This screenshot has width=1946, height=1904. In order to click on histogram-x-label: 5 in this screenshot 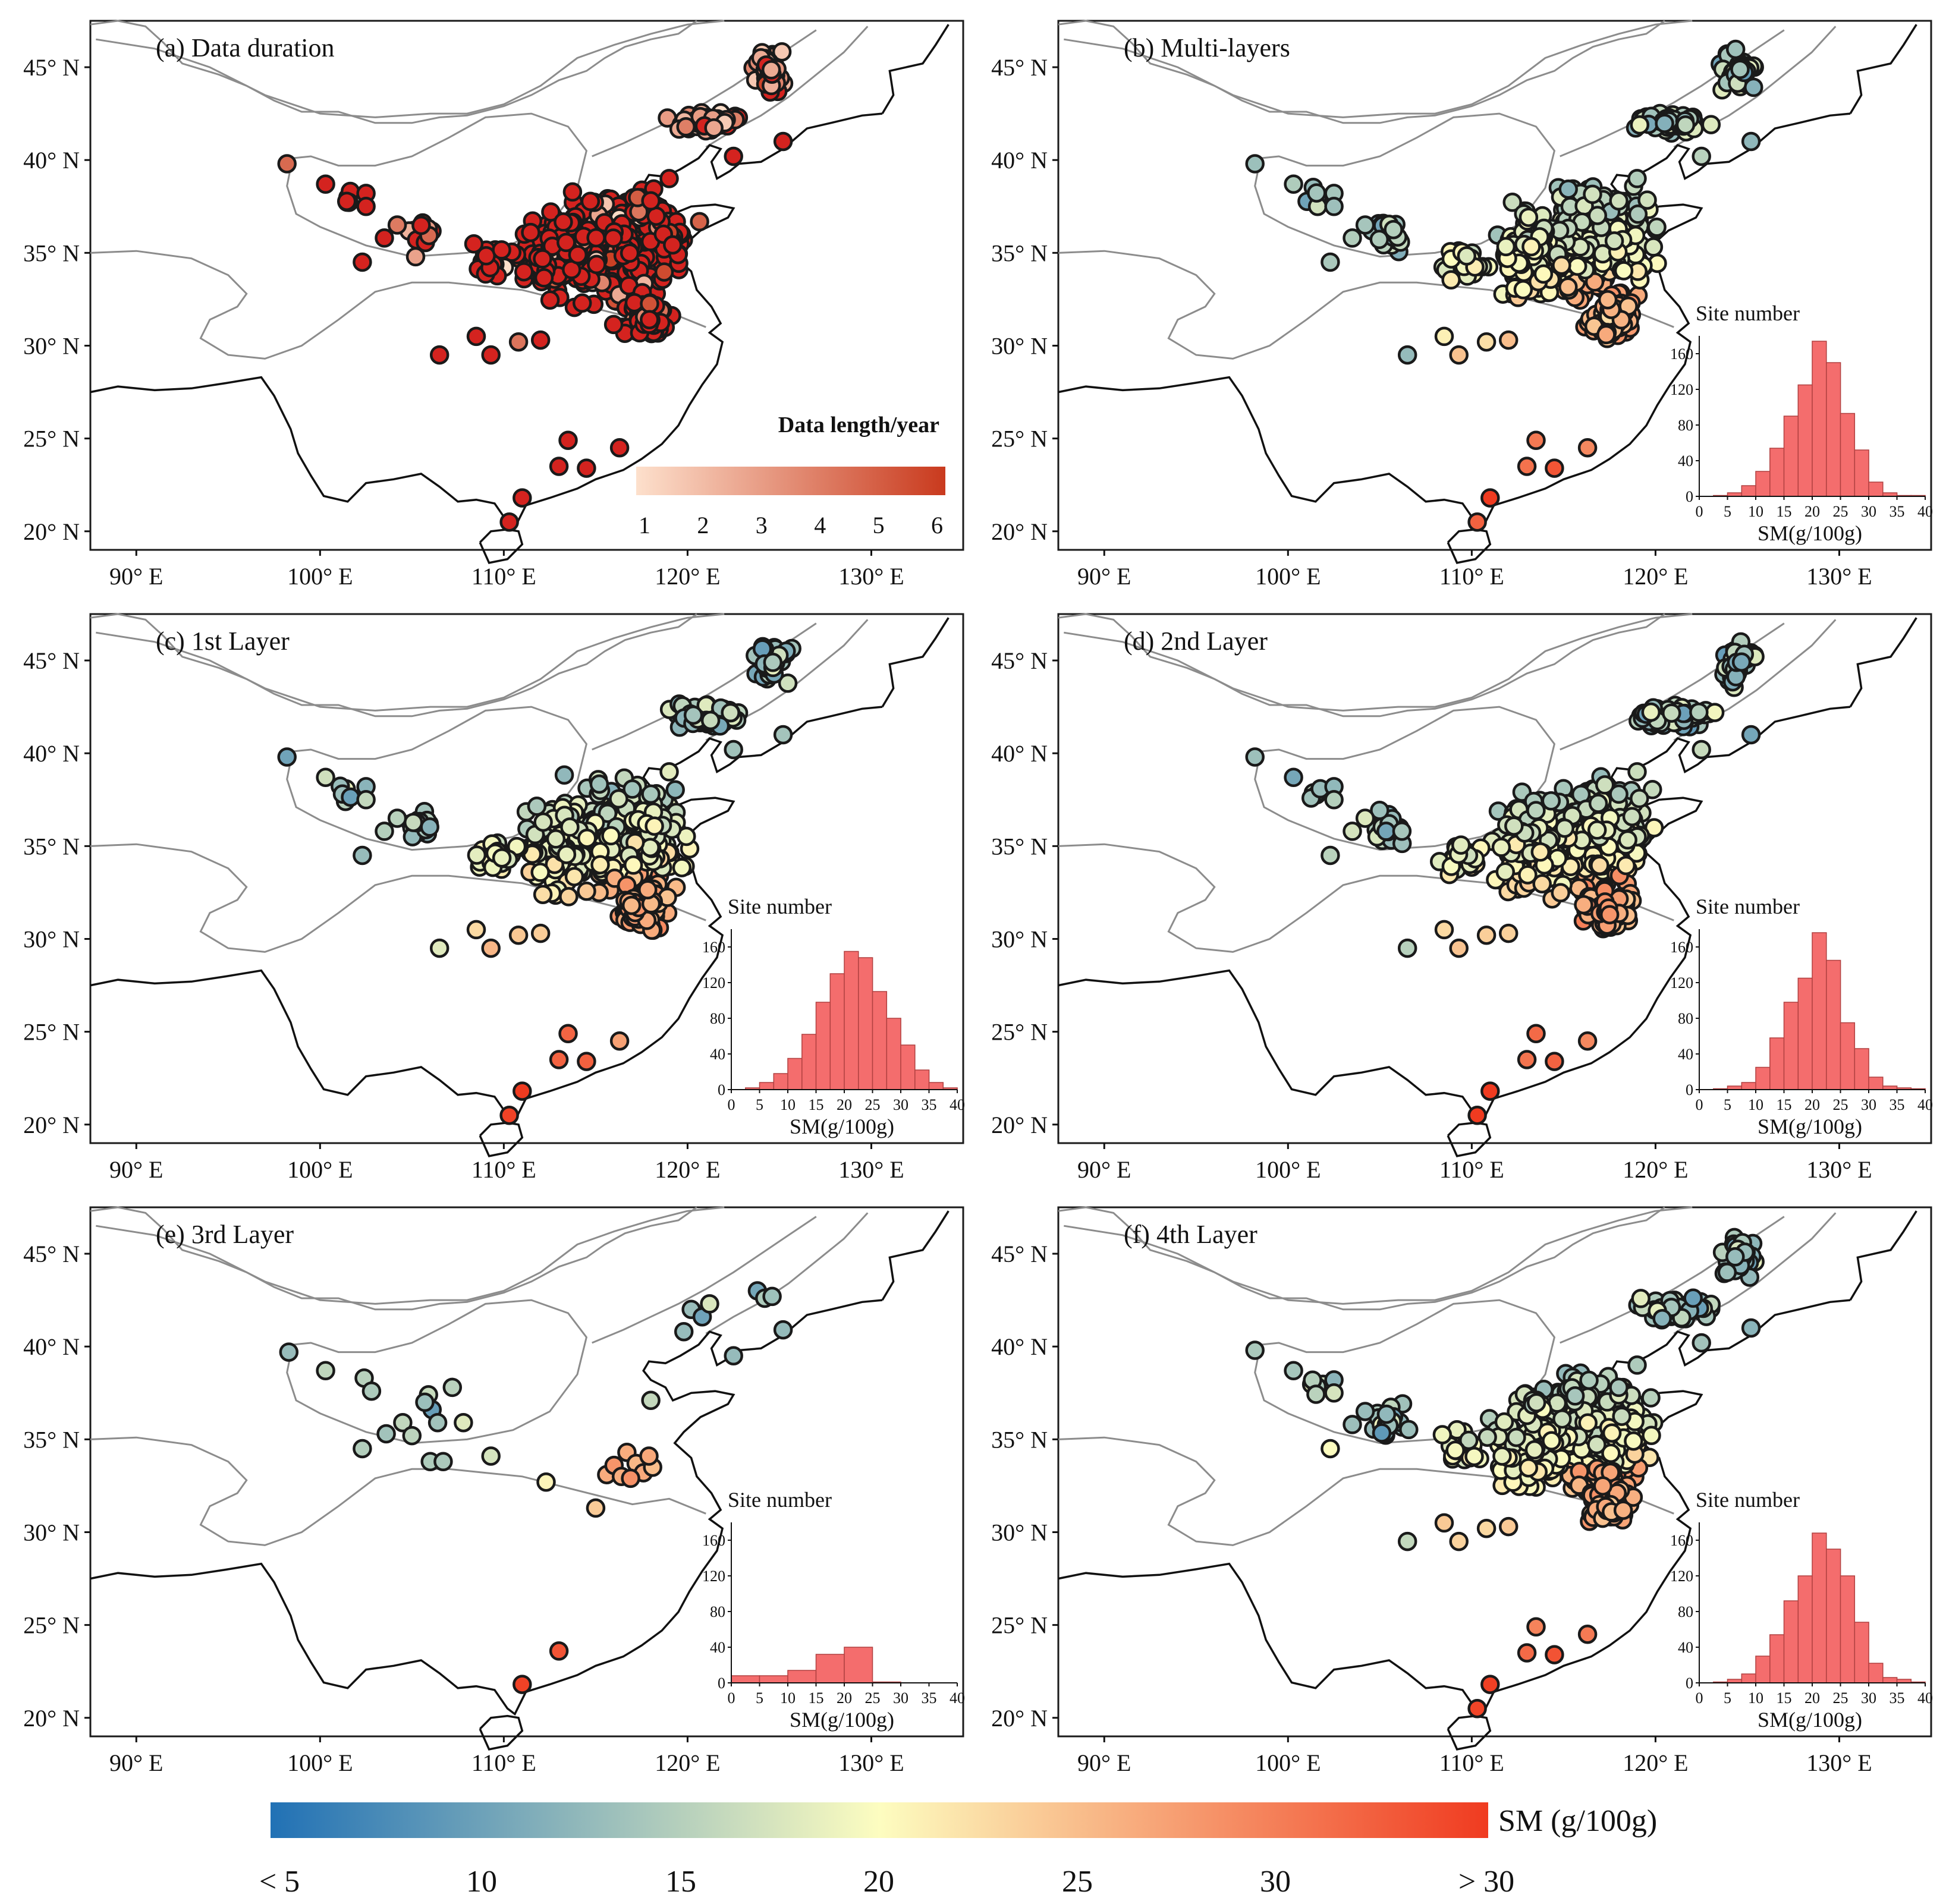, I will do `click(759, 1698)`.